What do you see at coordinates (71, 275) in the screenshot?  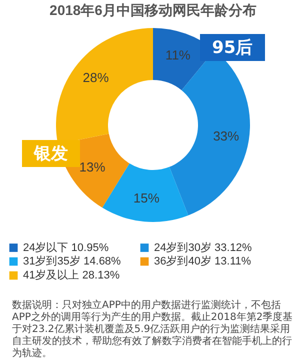 I see `legend-label: 41岁及以上 28.13%` at bounding box center [71, 275].